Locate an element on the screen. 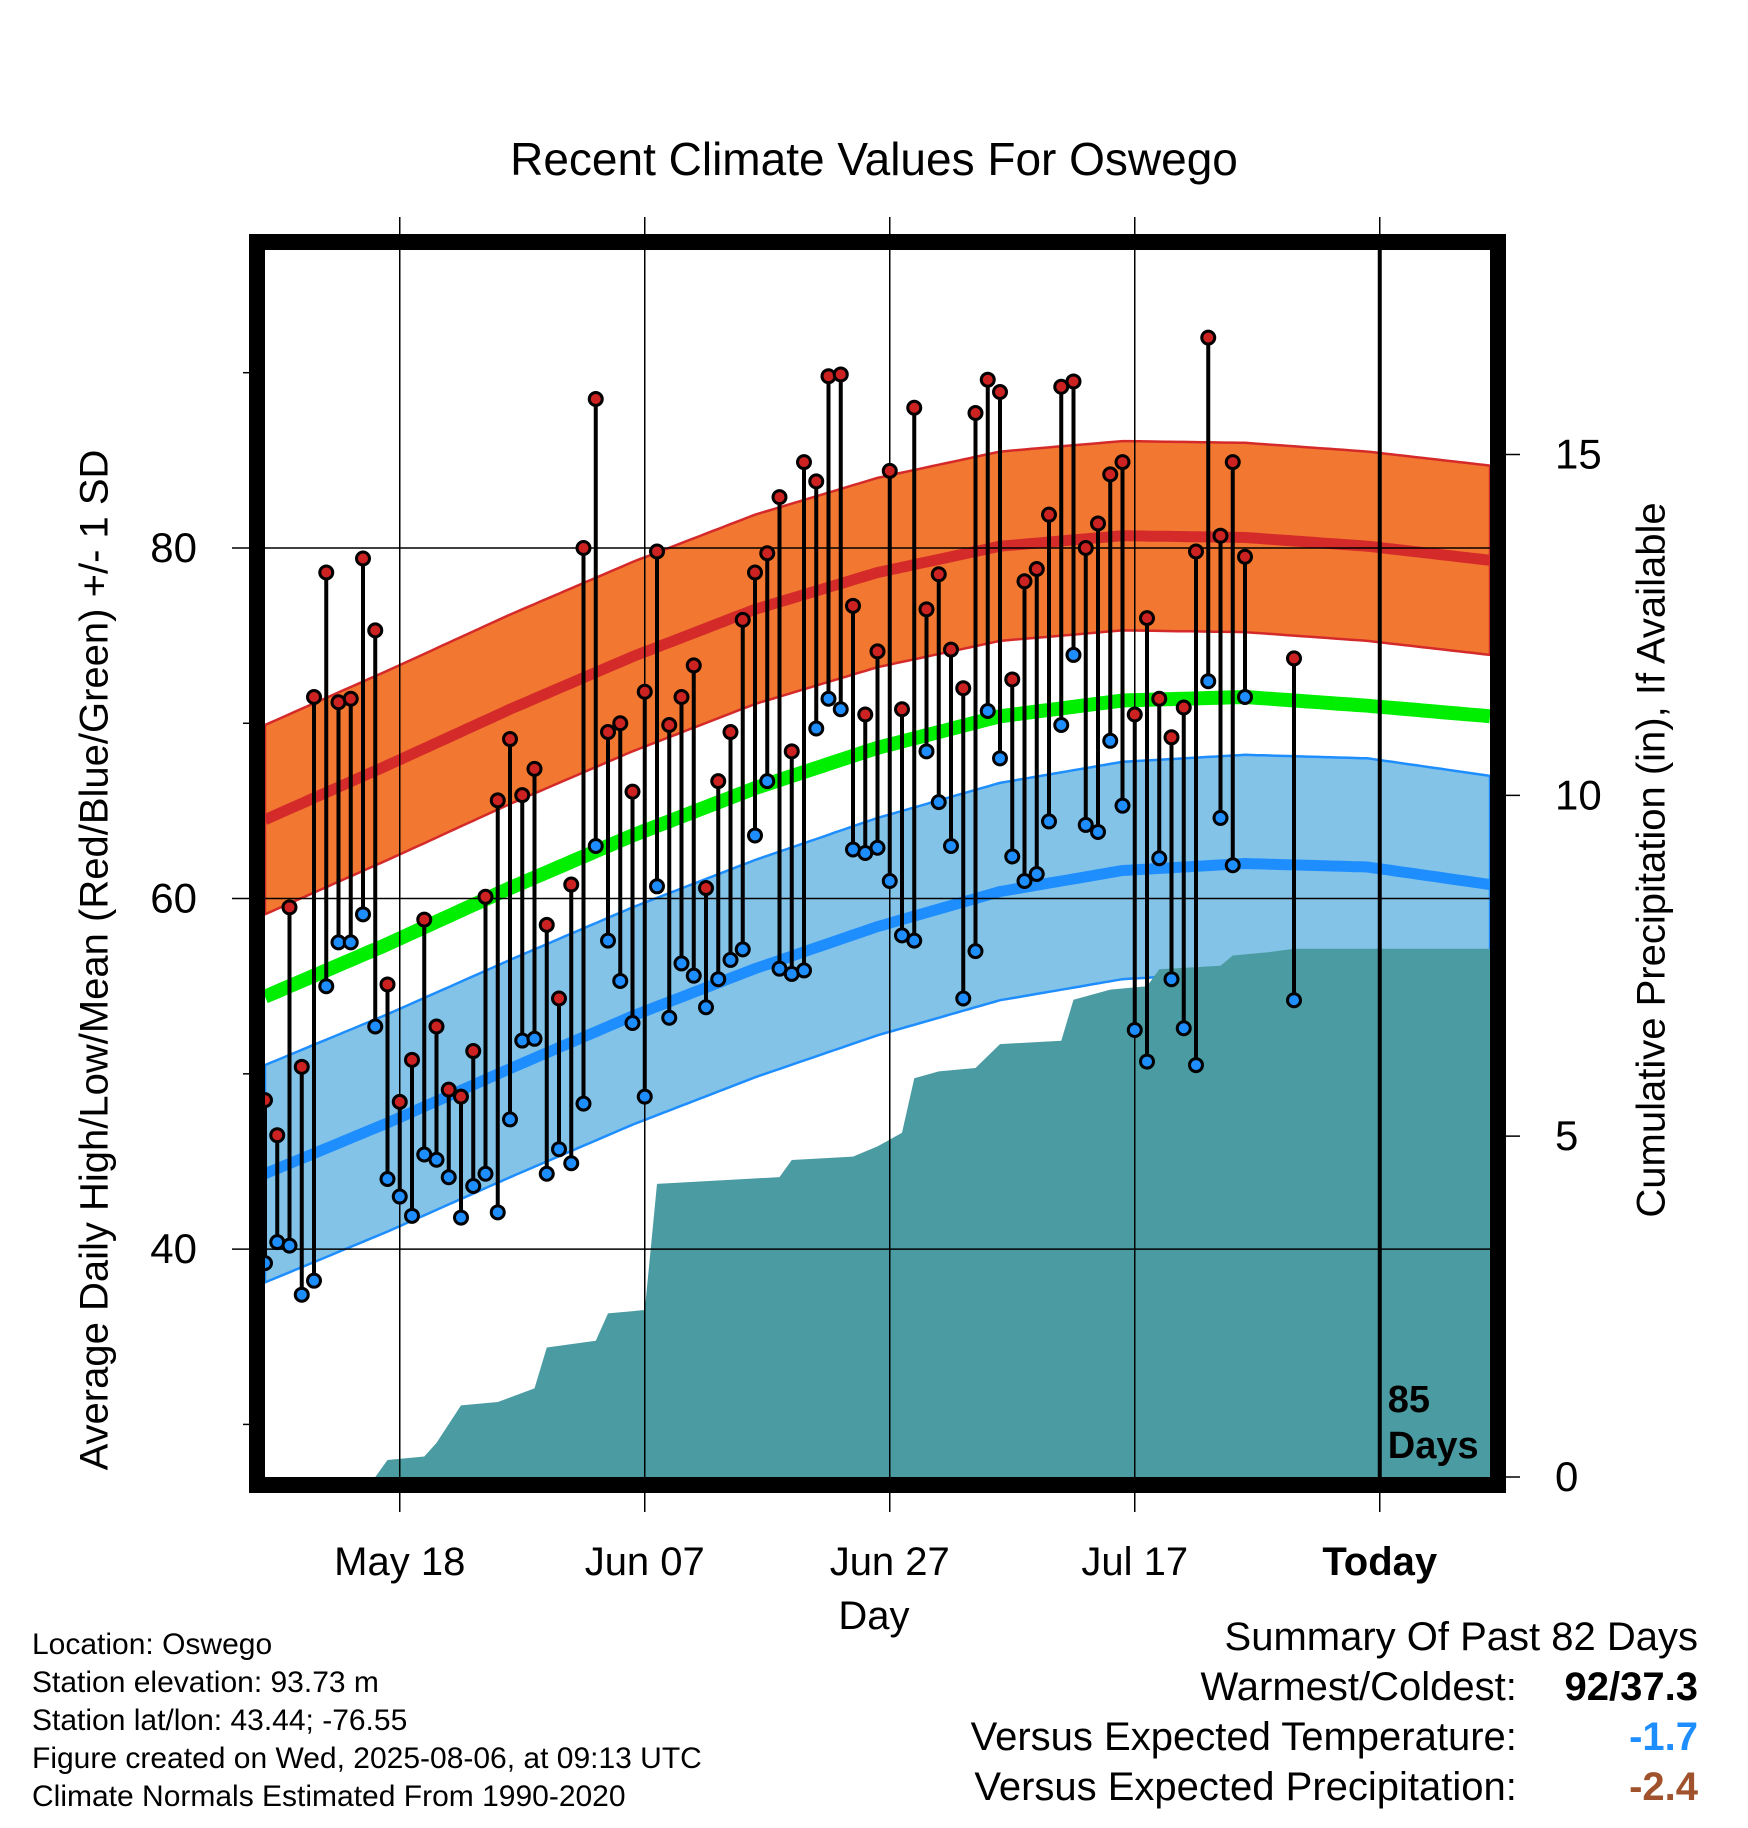 The image size is (1748, 1828). summary-precip-value: -2.4 is located at coordinates (1663, 1787).